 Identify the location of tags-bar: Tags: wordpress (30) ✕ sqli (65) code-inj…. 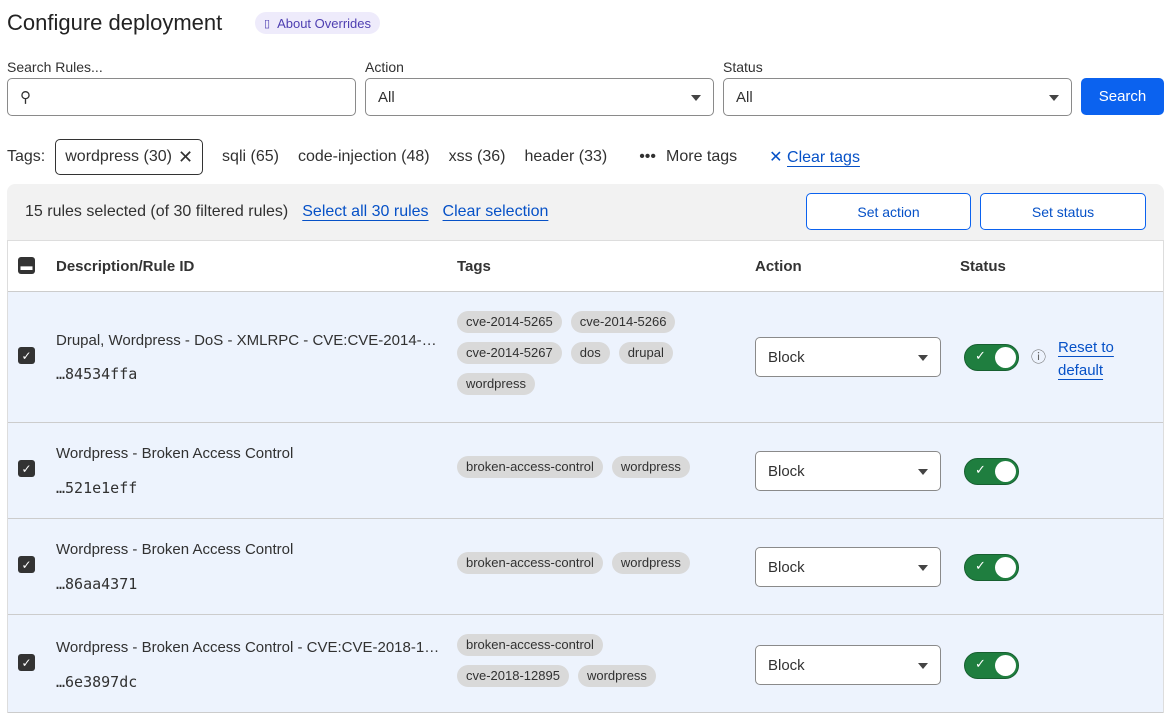
(433, 157).